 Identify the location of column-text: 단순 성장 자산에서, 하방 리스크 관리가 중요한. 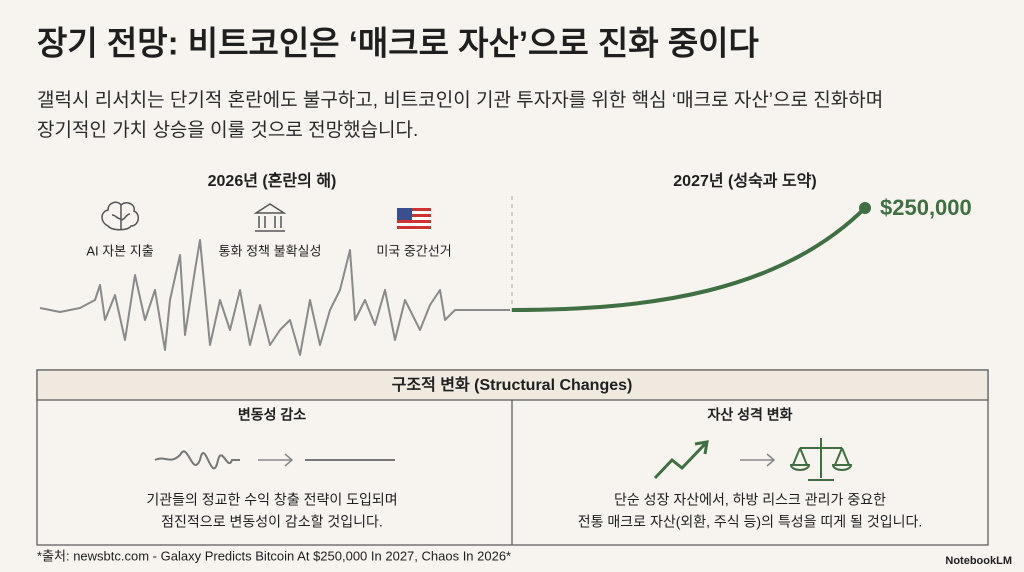
(750, 500).